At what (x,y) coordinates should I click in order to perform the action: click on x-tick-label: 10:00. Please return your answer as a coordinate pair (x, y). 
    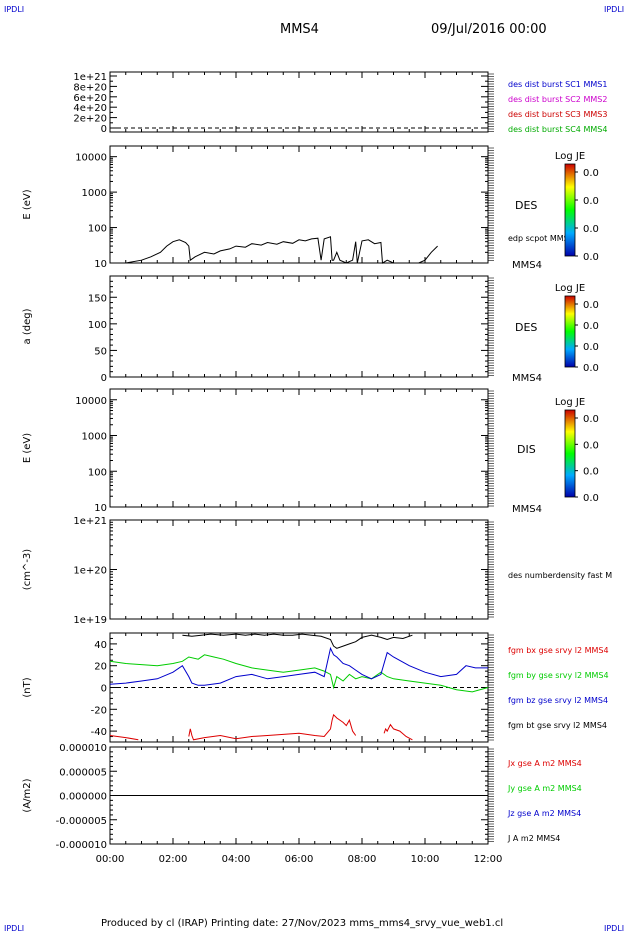
    Looking at the image, I should click on (425, 859).